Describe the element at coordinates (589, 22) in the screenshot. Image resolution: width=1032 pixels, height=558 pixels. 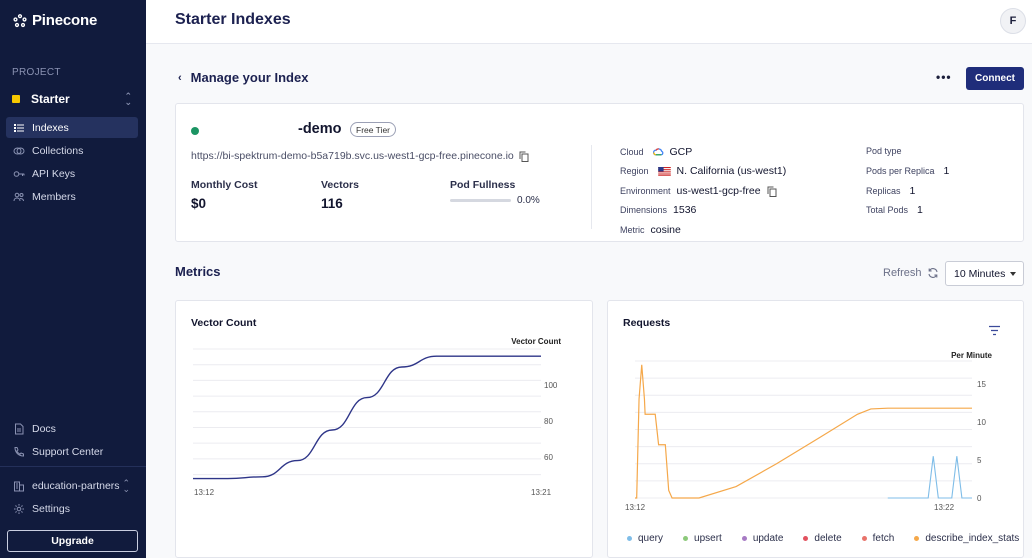
I see `top-bar: Starter Indexes F` at that location.